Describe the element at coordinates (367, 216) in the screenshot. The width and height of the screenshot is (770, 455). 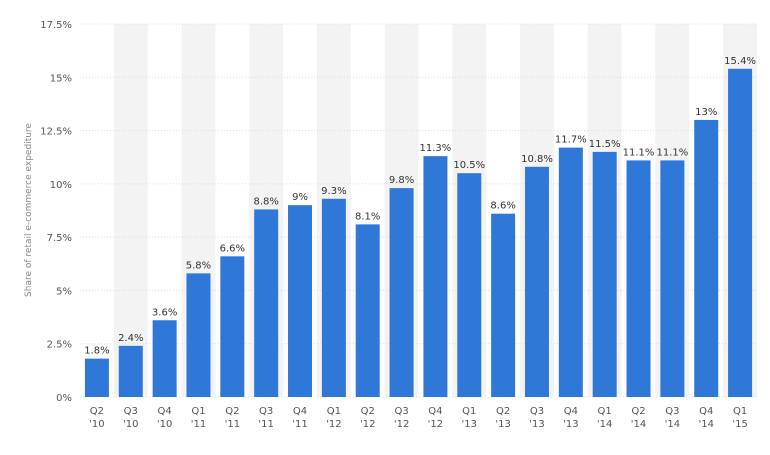
I see `data-label: 8.1%` at that location.